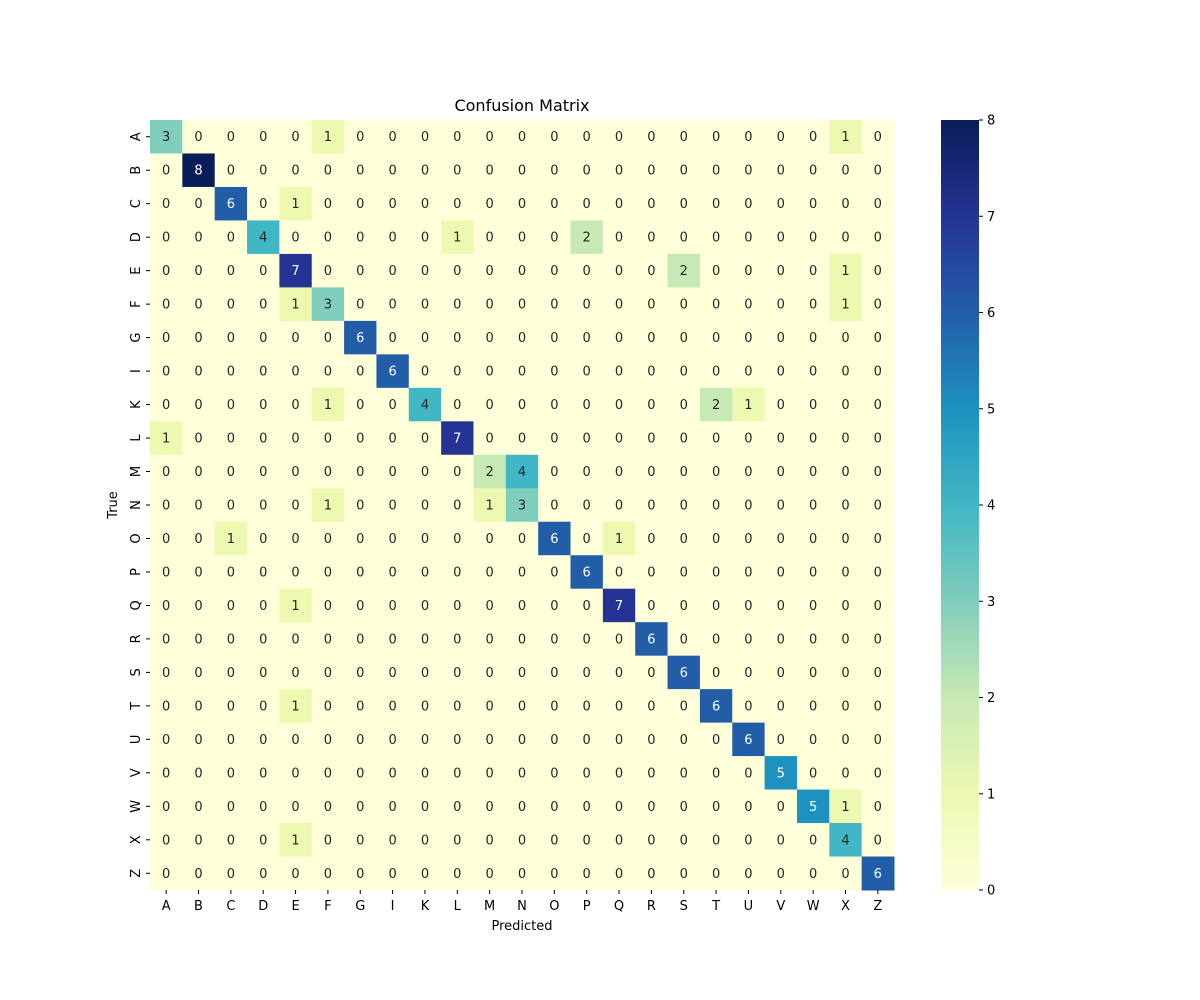  I want to click on x-tick-label: E, so click(295, 906).